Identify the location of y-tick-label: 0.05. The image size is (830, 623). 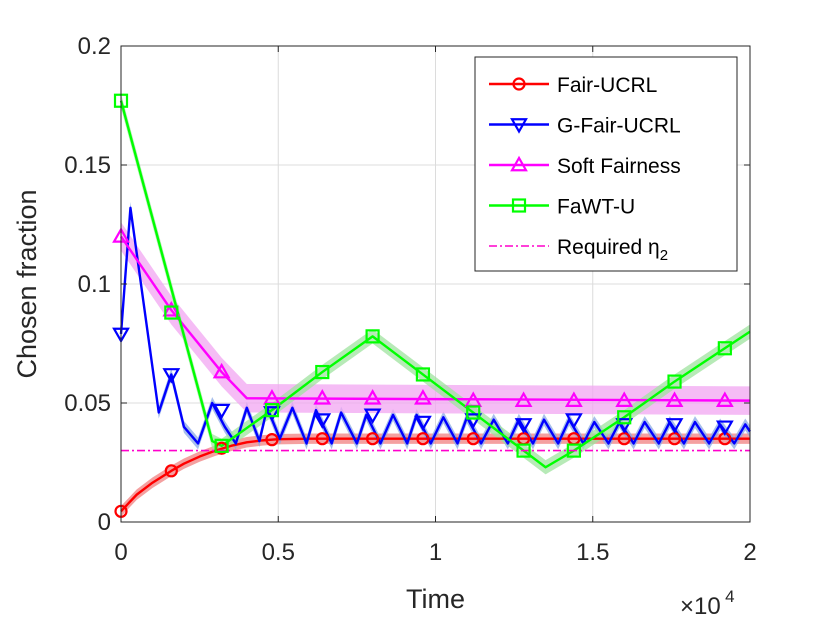
(87, 403).